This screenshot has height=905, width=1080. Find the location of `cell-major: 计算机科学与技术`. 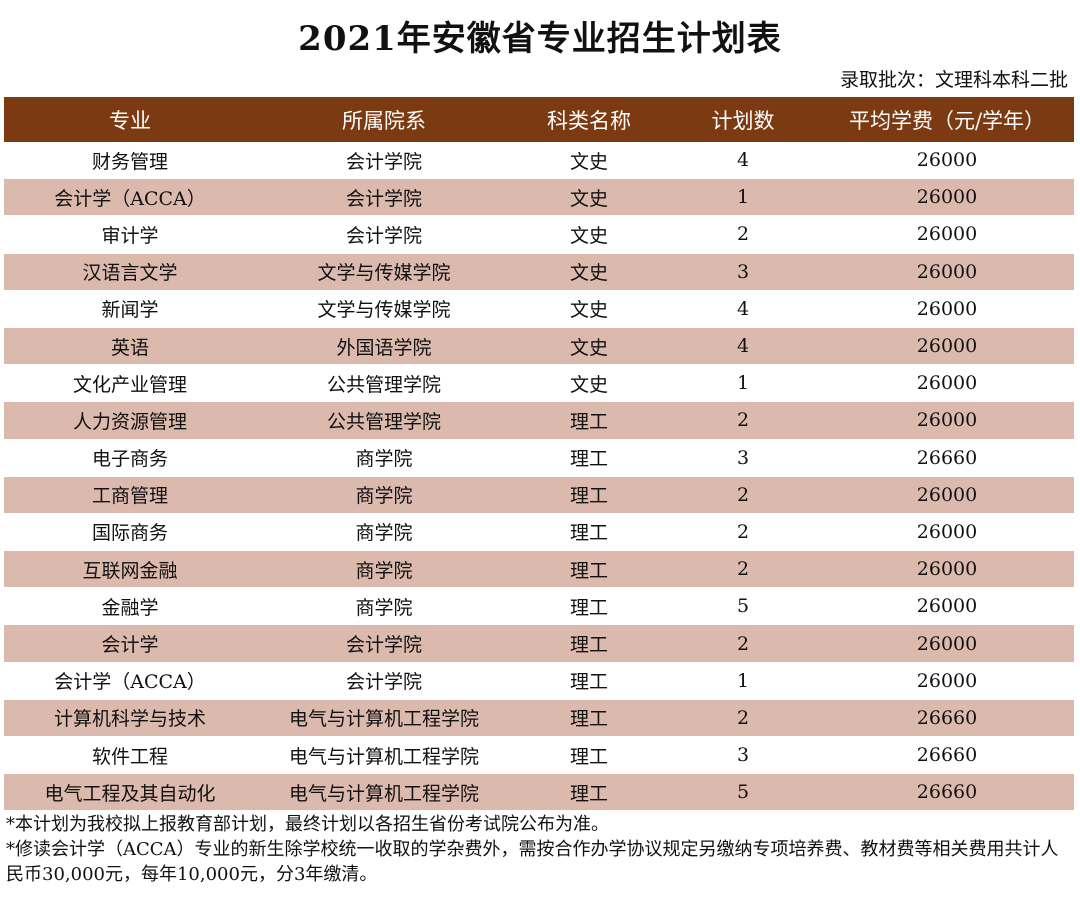

cell-major: 计算机科学与技术 is located at coordinates (130, 718).